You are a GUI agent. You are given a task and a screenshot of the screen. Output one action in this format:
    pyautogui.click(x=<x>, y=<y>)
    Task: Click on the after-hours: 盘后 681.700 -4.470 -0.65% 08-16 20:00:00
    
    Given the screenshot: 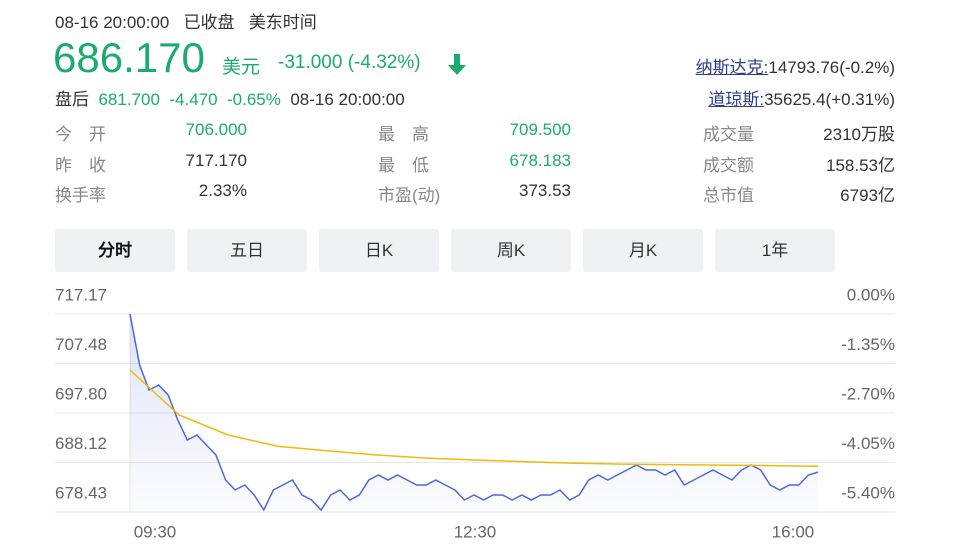 What is the action you would take?
    pyautogui.click(x=230, y=97)
    